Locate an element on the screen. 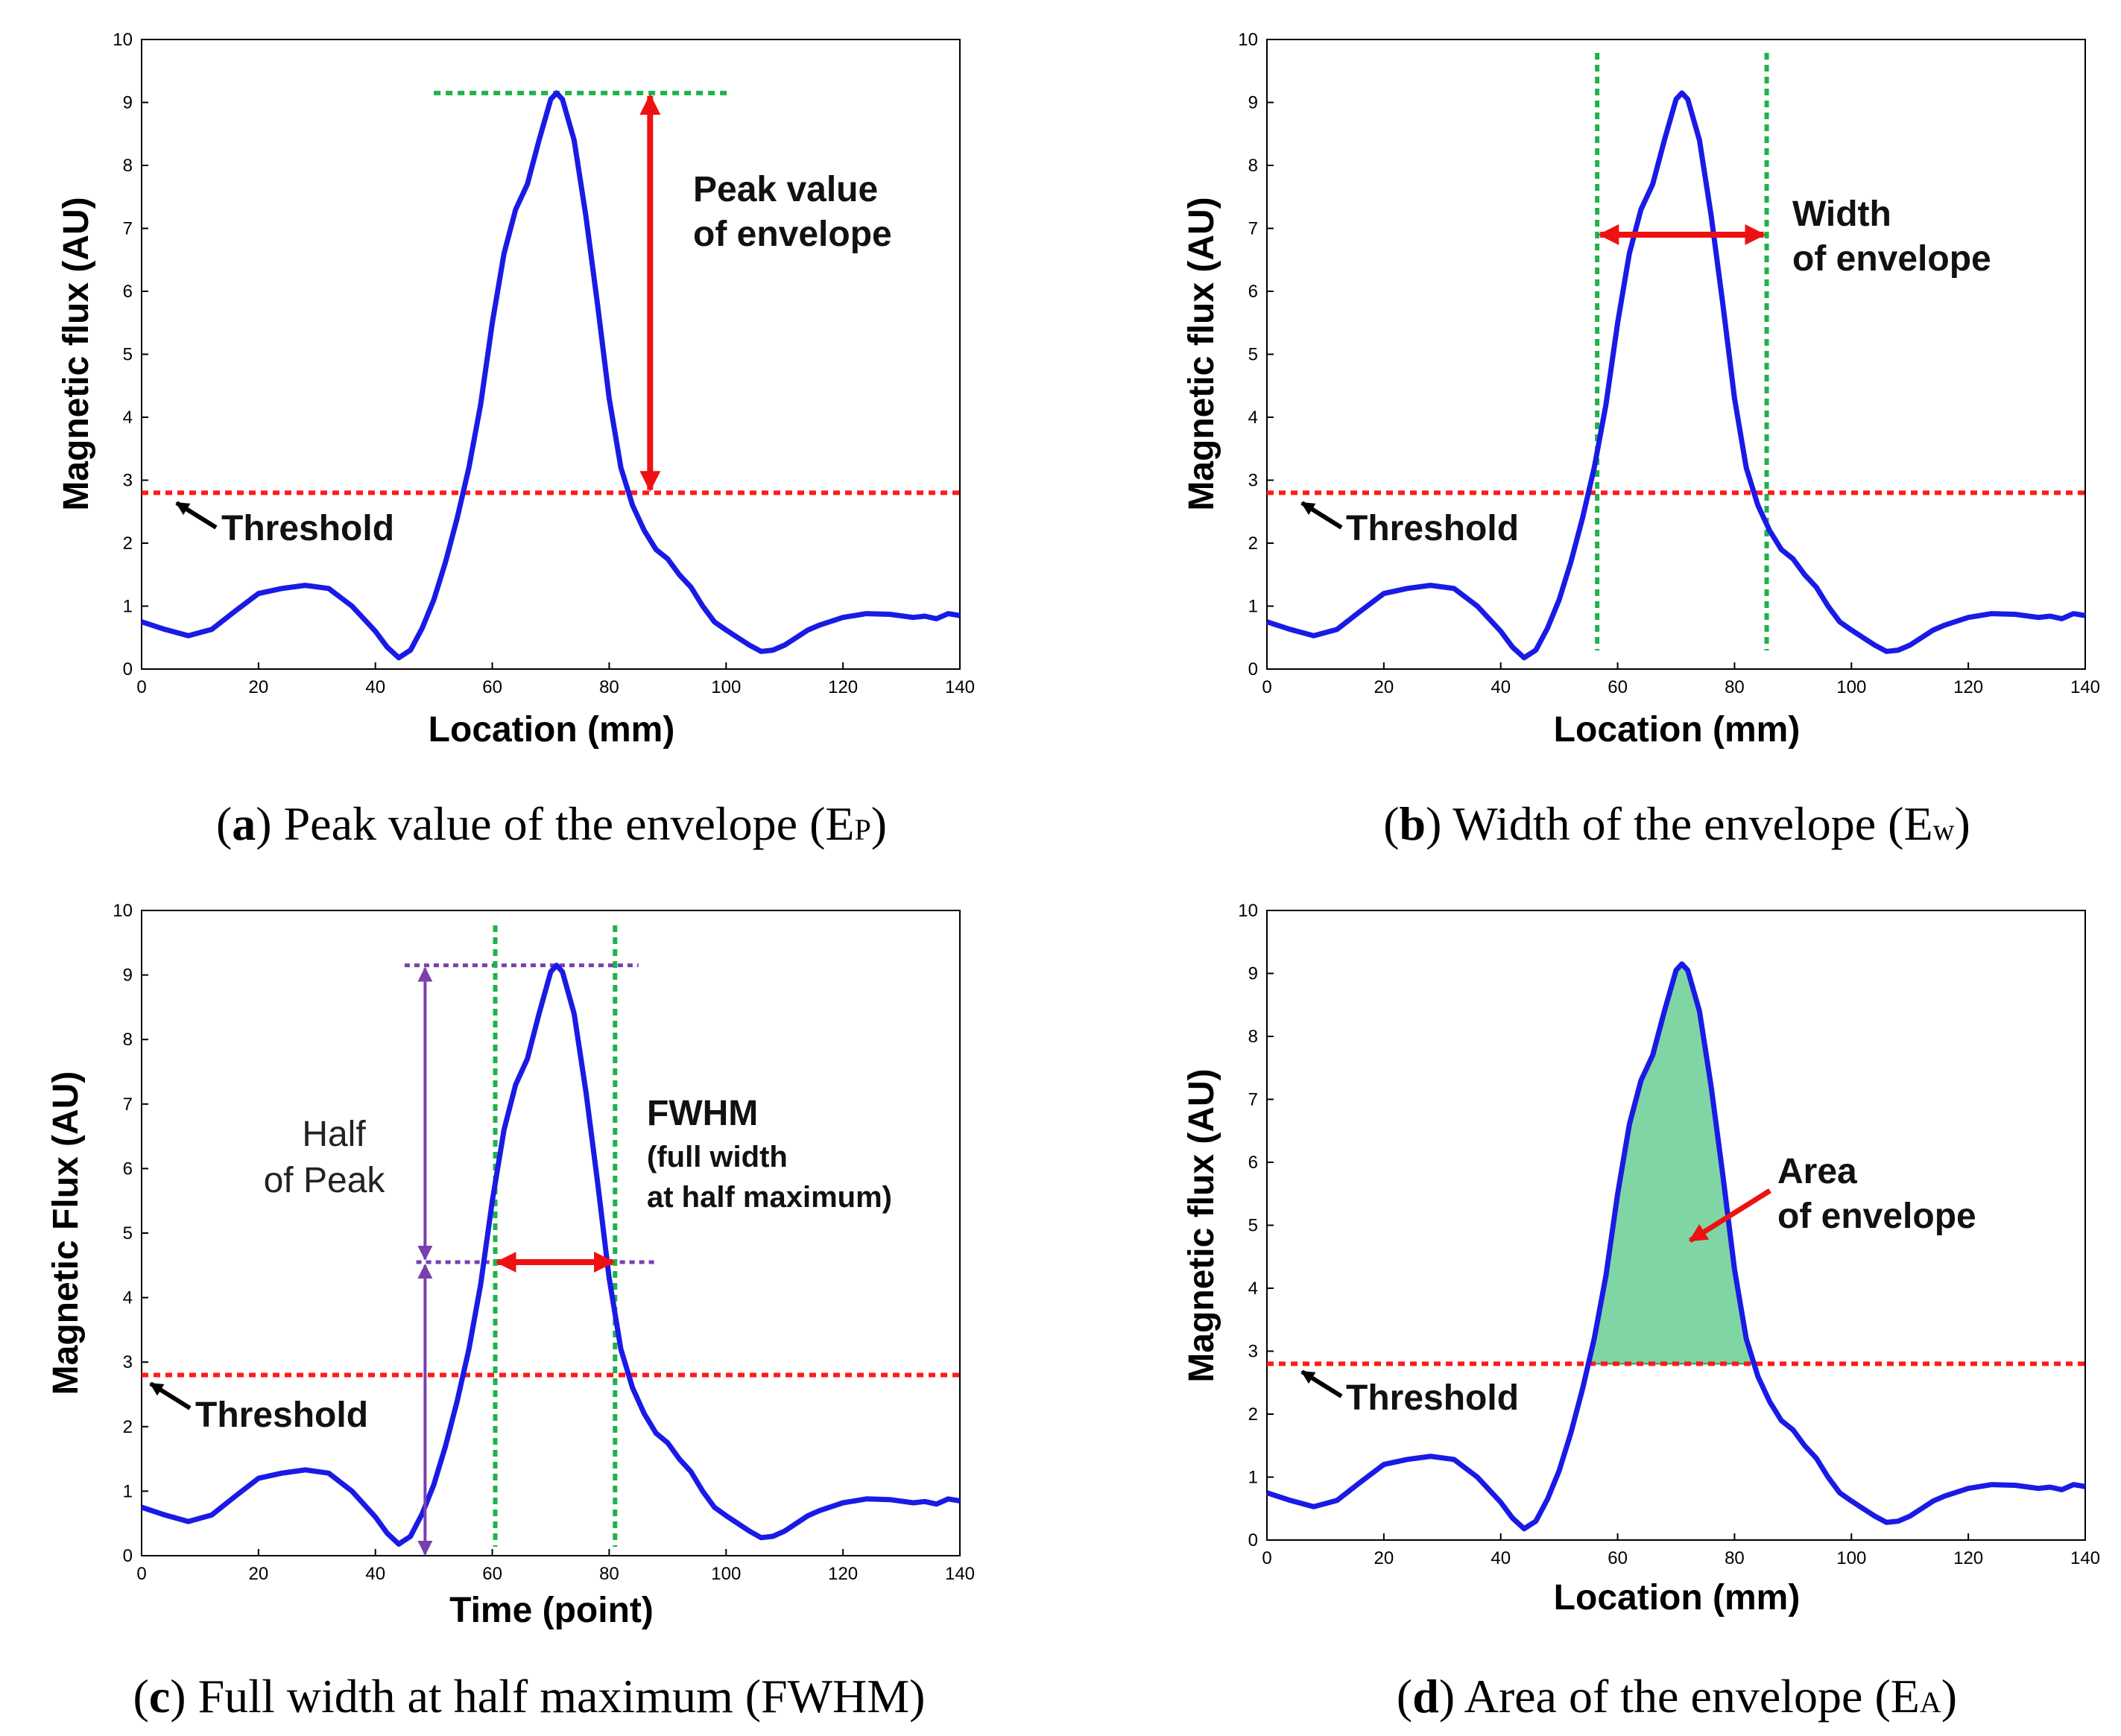 The width and height of the screenshot is (2121, 1736). caption: (a) Peak value of the envelope (EP) is located at coordinates (551, 823).